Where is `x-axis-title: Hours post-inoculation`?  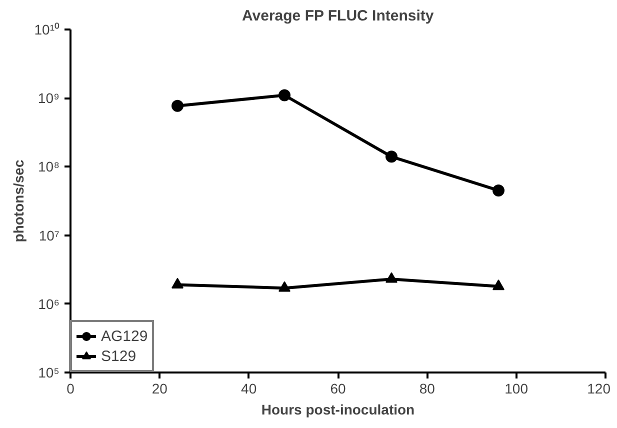
x-axis-title: Hours post-inoculation is located at coordinates (338, 410).